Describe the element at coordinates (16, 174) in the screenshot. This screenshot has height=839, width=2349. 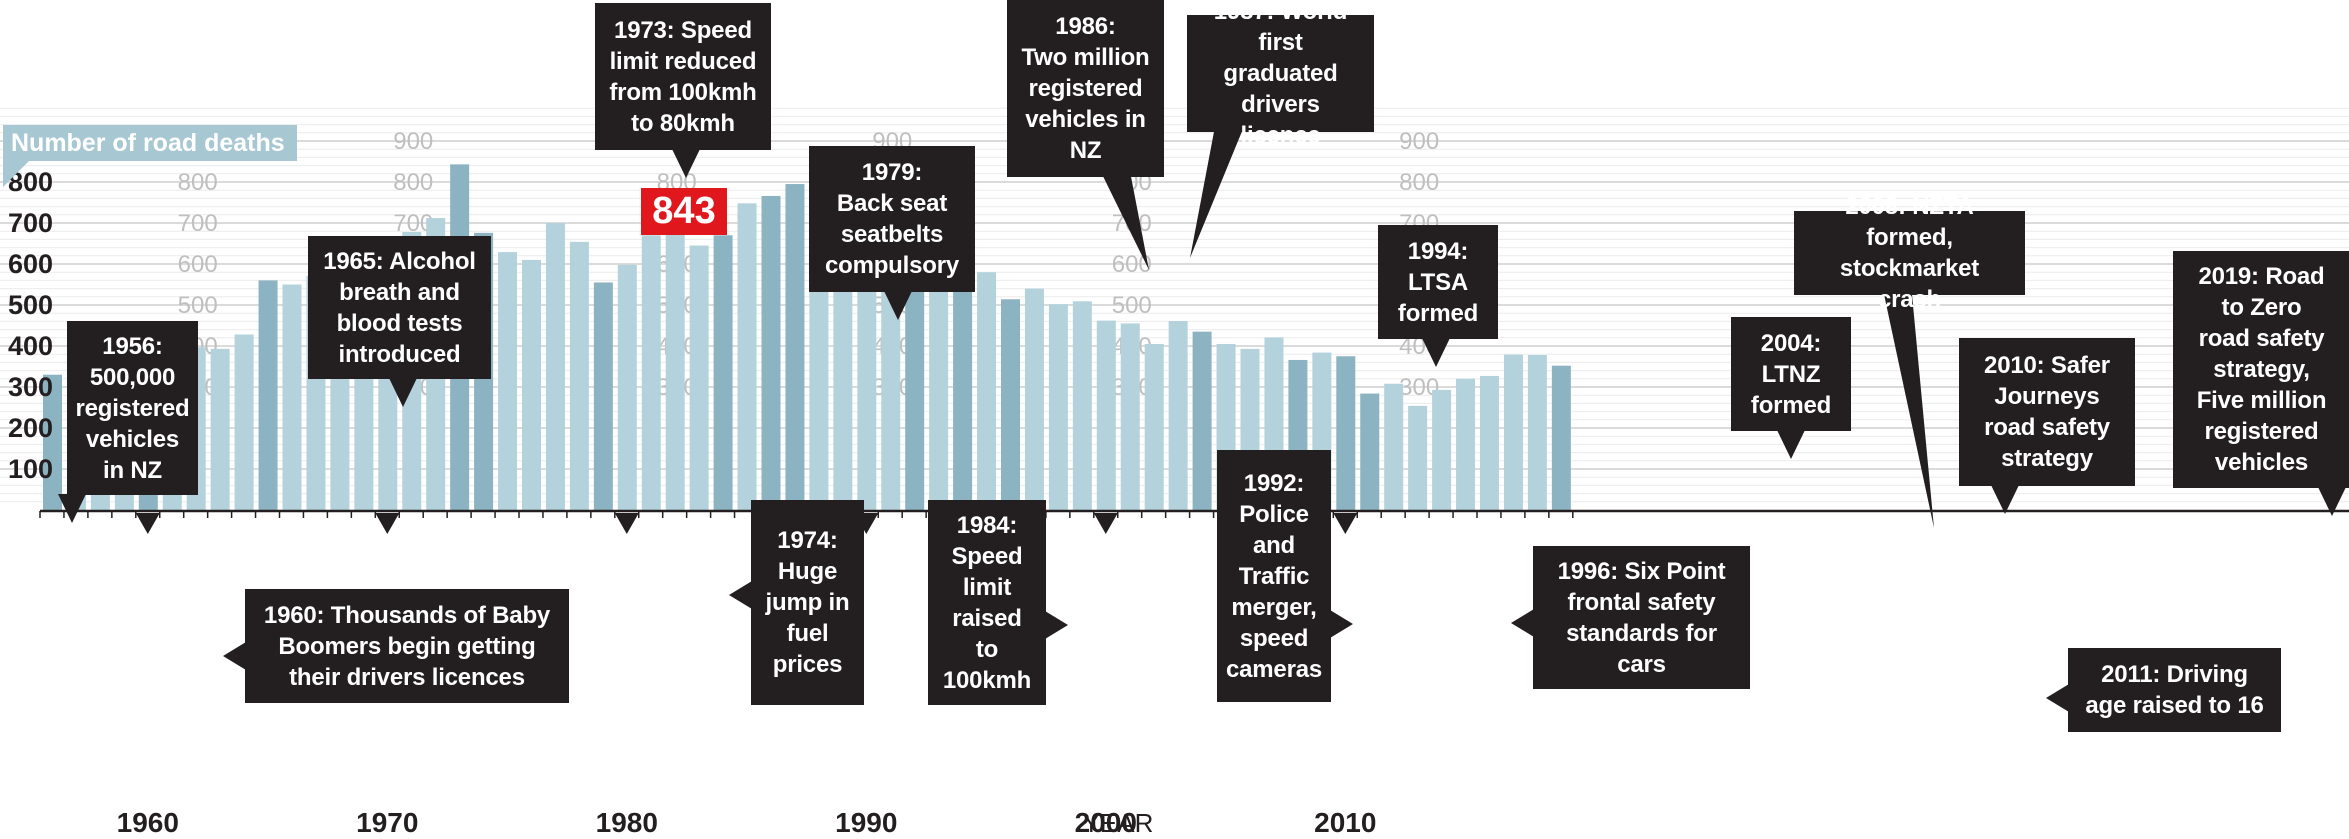
I see `y-axis-label-pointer` at that location.